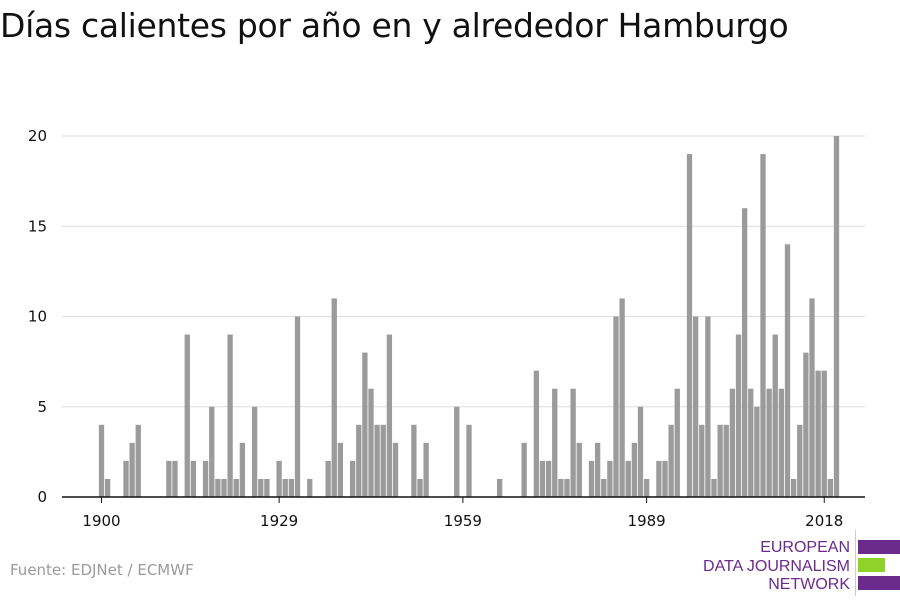 The height and width of the screenshot is (600, 900). What do you see at coordinates (285, 487) in the screenshot?
I see `bar-1930` at bounding box center [285, 487].